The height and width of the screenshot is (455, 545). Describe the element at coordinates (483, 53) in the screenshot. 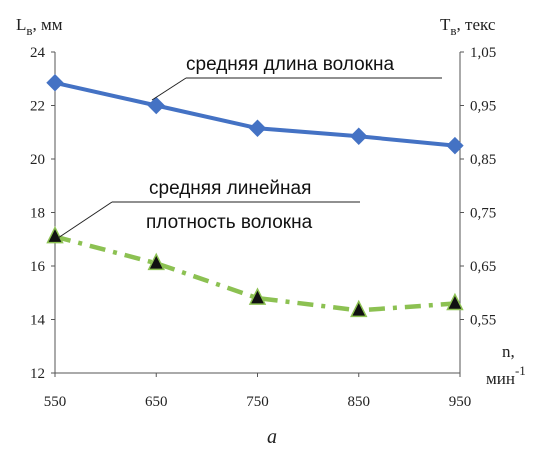

I see `right-tick-label: 1,05` at that location.